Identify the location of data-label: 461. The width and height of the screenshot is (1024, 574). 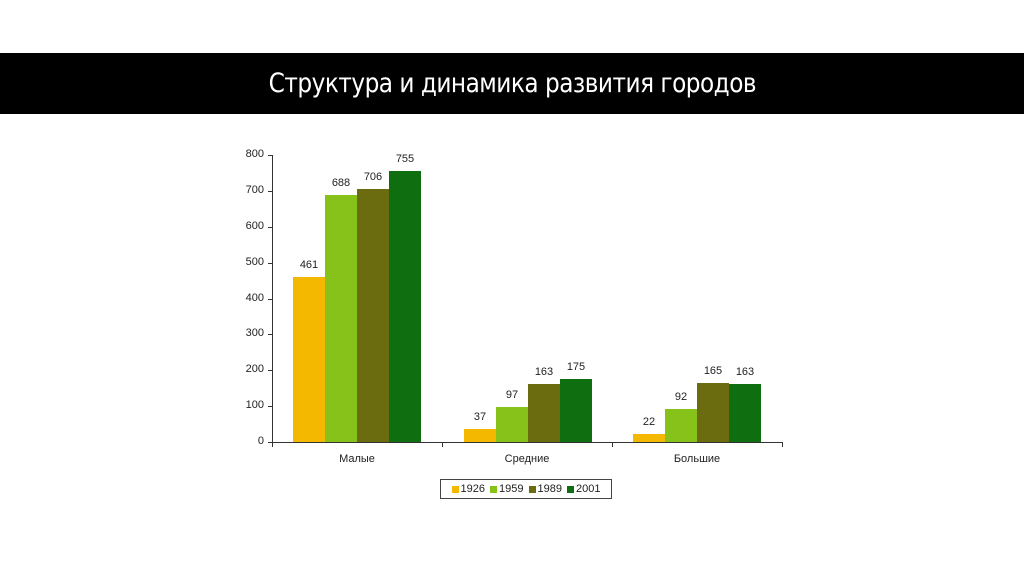
(309, 264).